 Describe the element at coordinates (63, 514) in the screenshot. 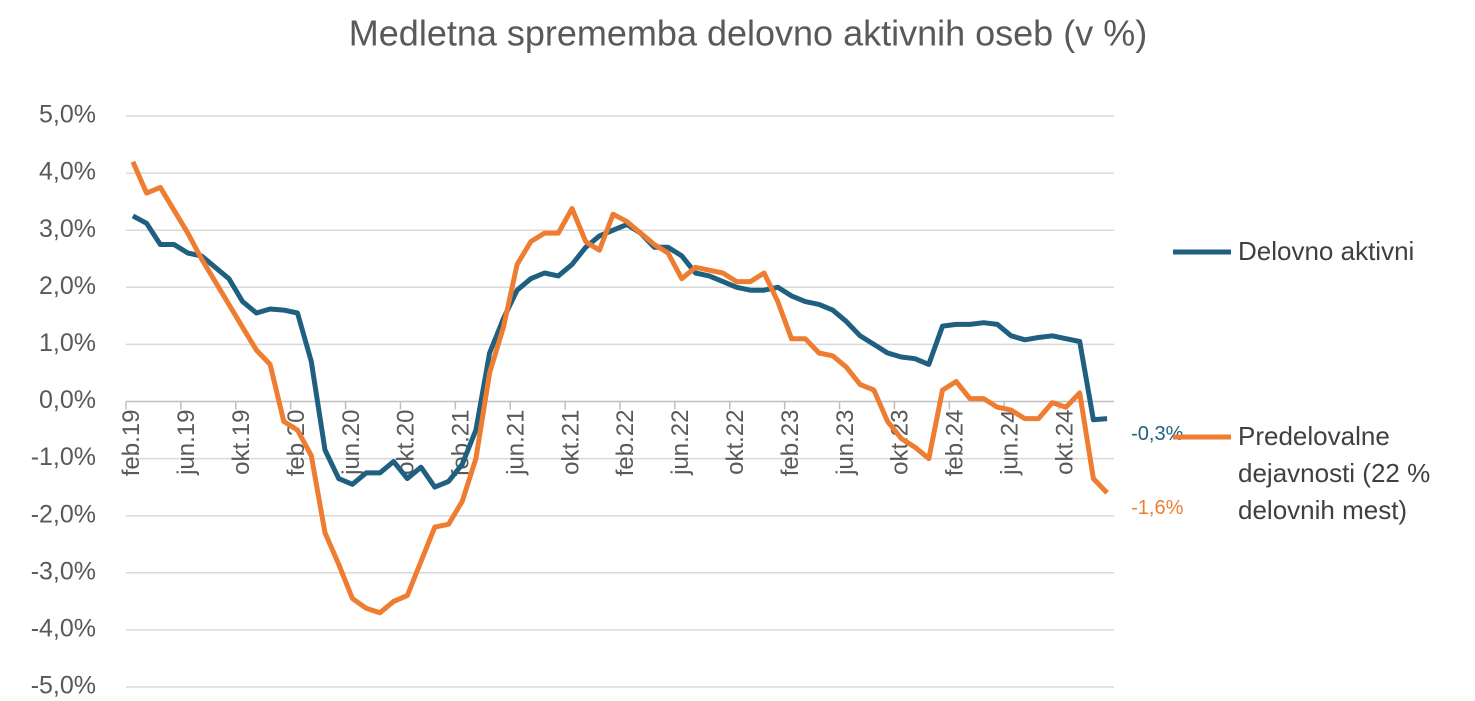

I see `y-tick-label: -2,0%` at that location.